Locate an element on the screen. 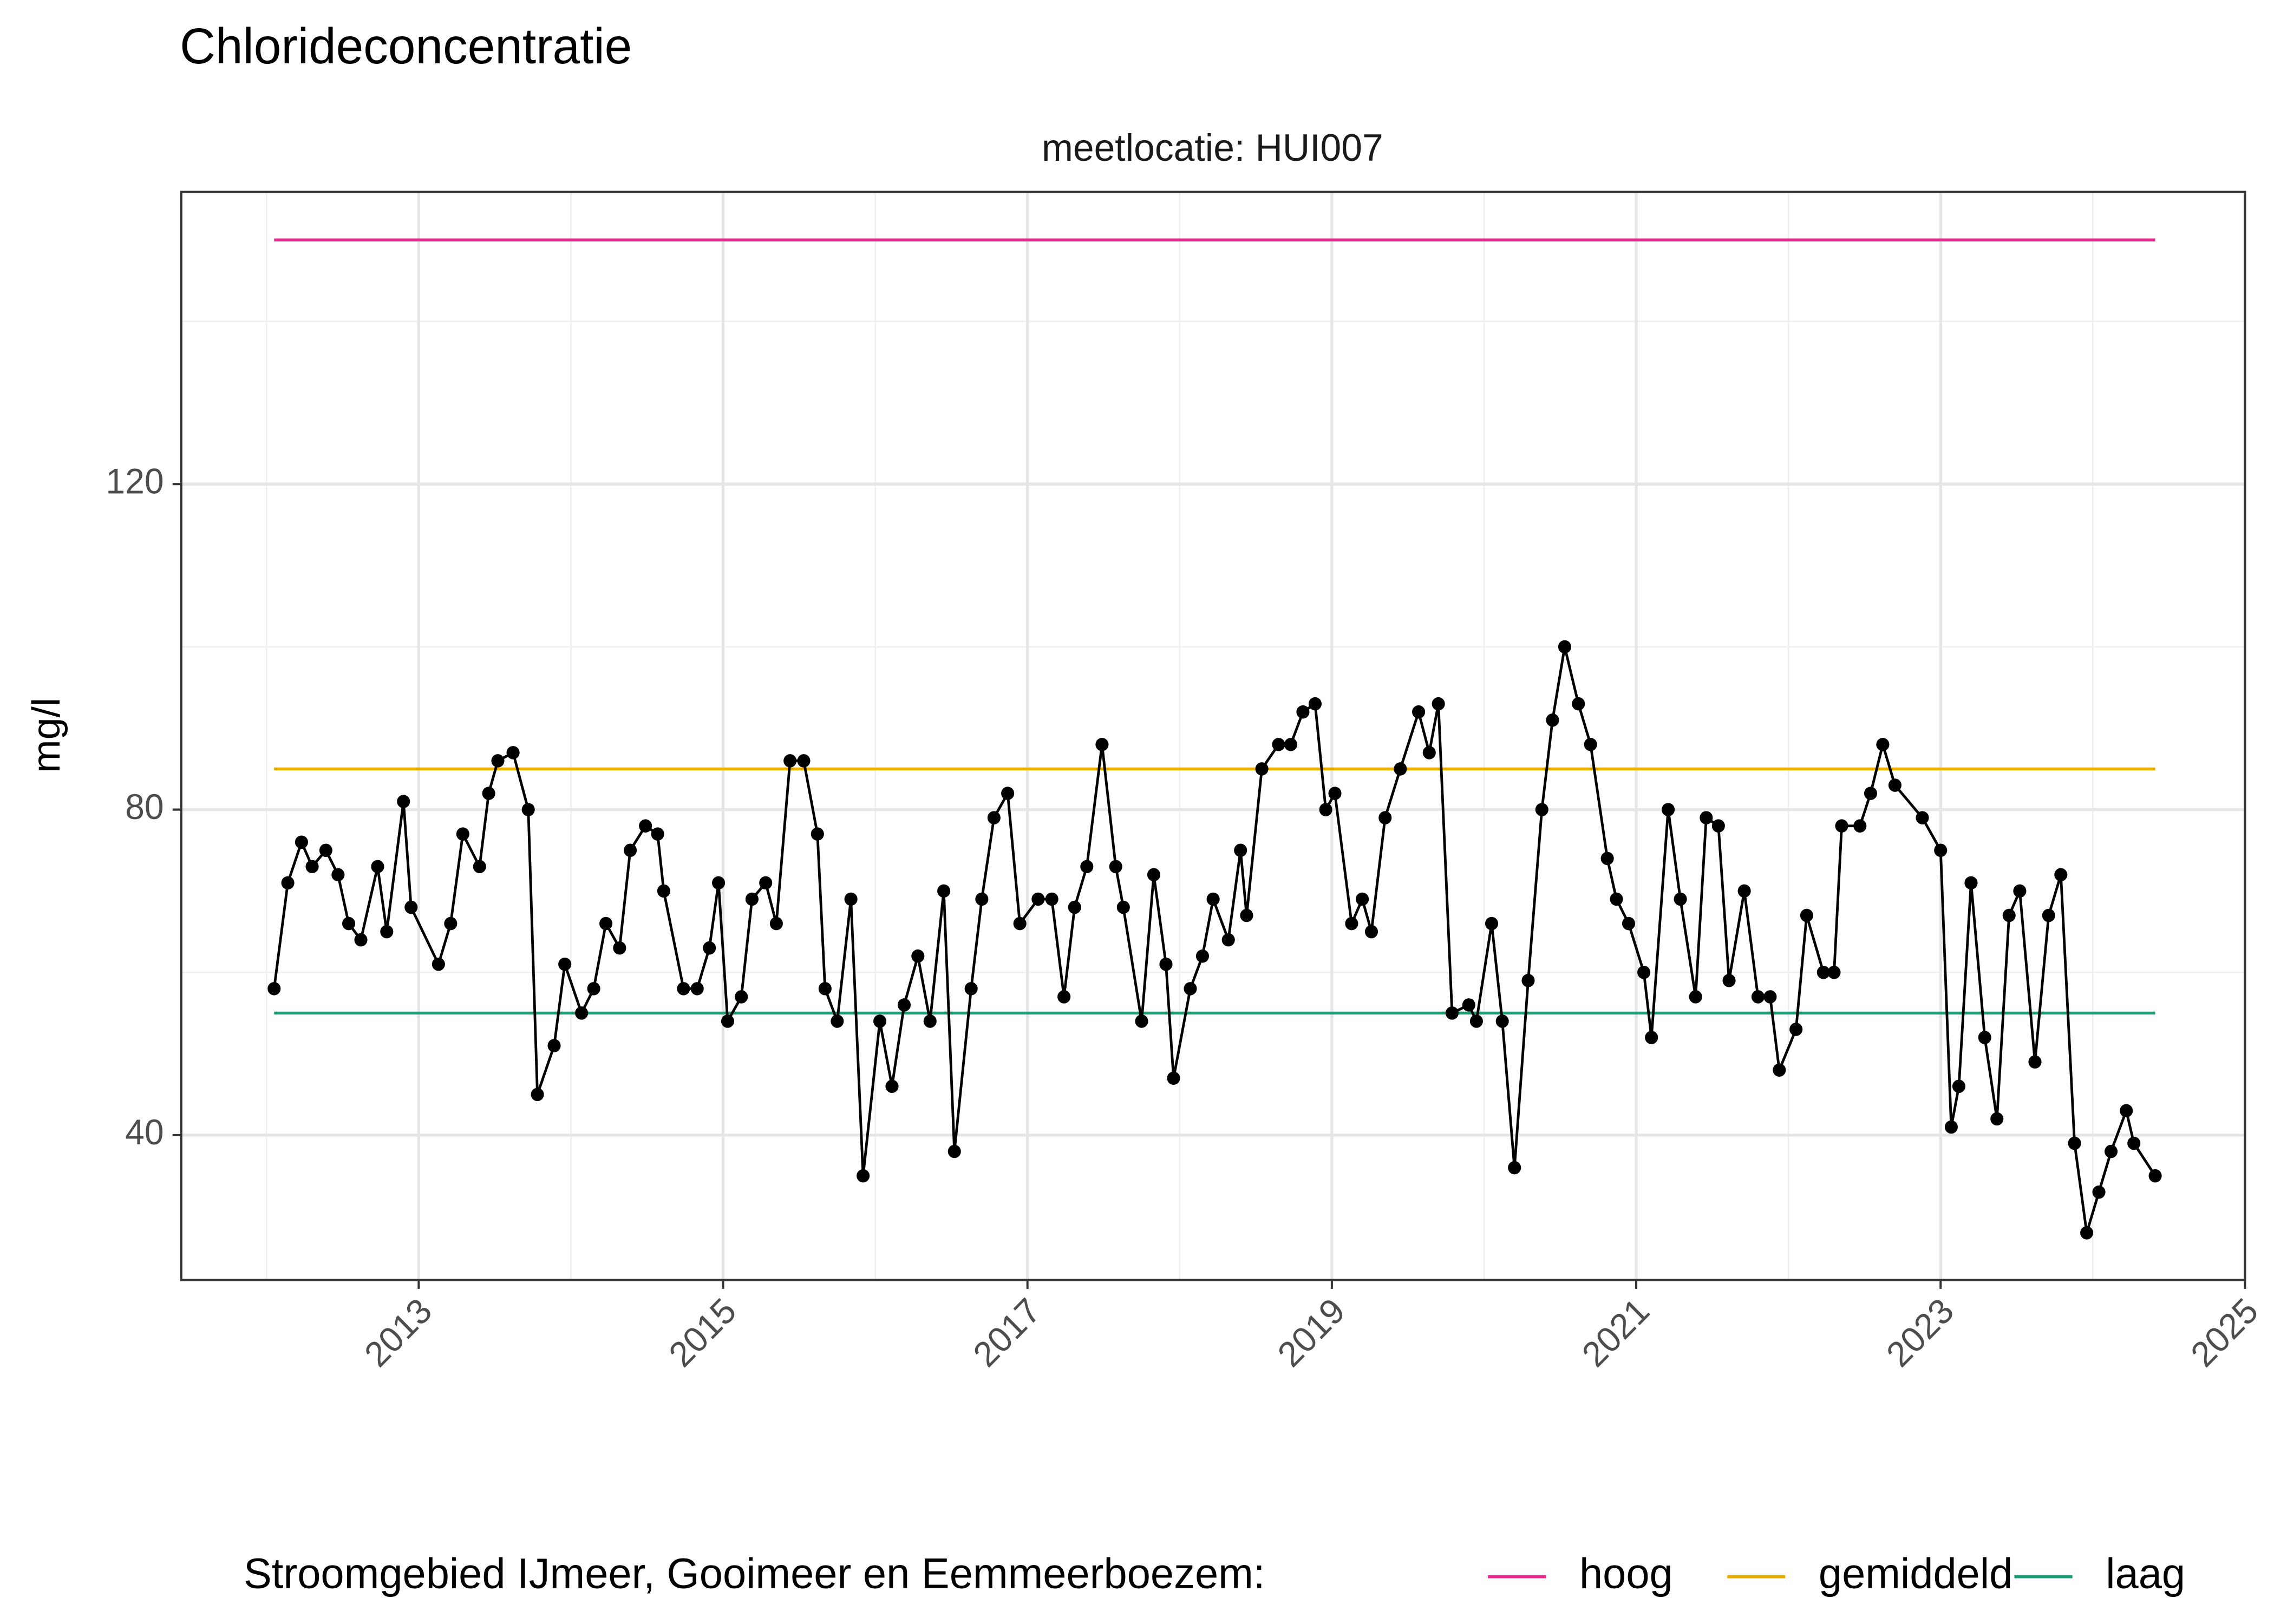  y-axis-title: mg/l is located at coordinates (47, 736).